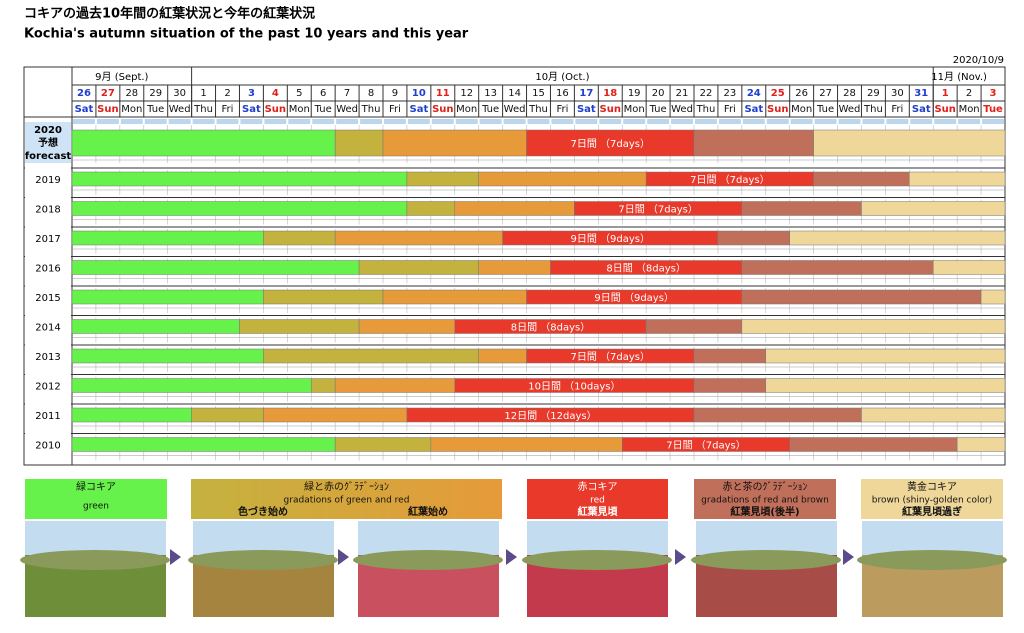 This screenshot has width=1024, height=633. What do you see at coordinates (263, 511) in the screenshot?
I see `legend-note: 色づき始め` at bounding box center [263, 511].